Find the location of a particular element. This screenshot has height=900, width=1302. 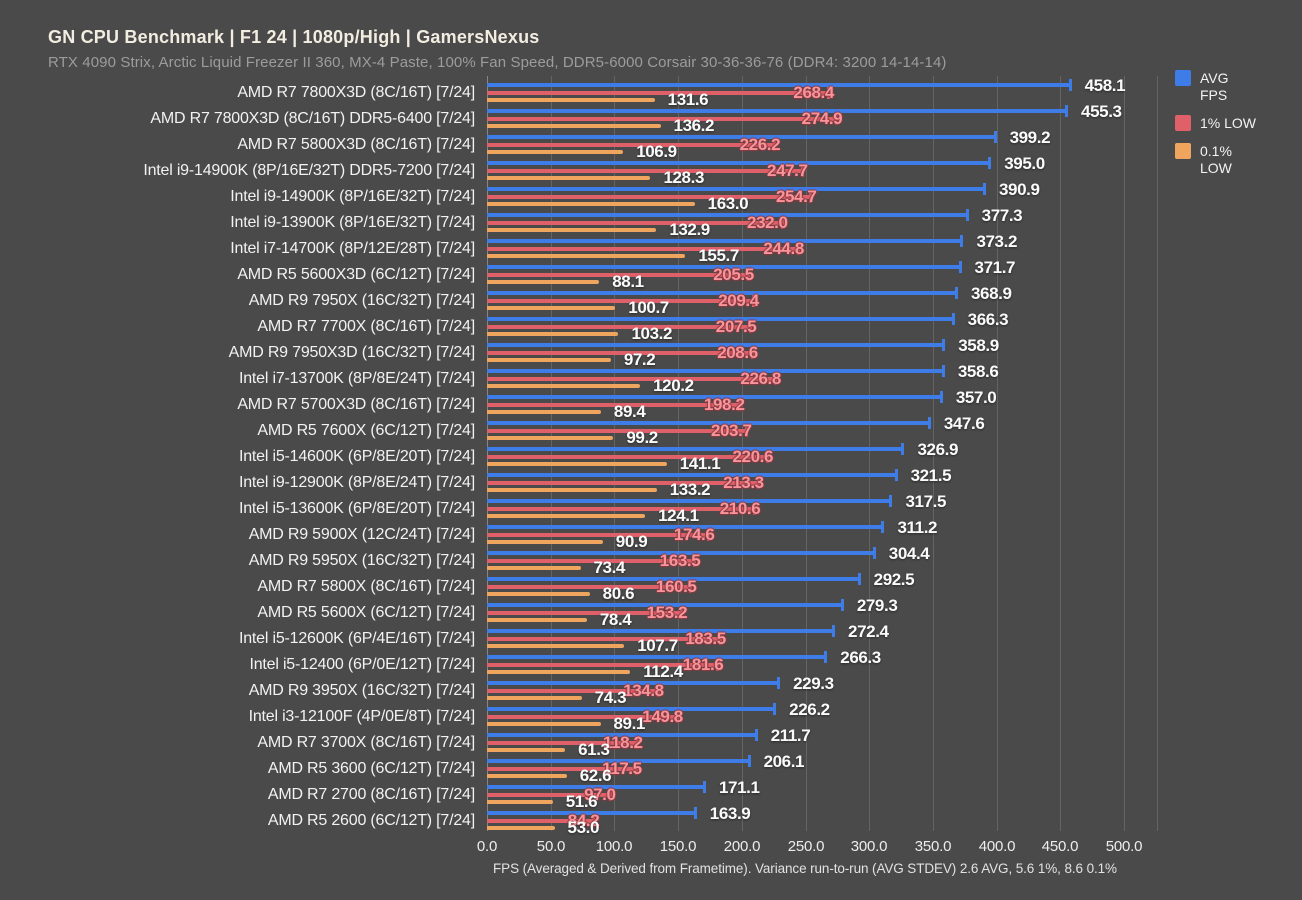

point1-pct-low-value-label: 128.3 is located at coordinates (683, 177).